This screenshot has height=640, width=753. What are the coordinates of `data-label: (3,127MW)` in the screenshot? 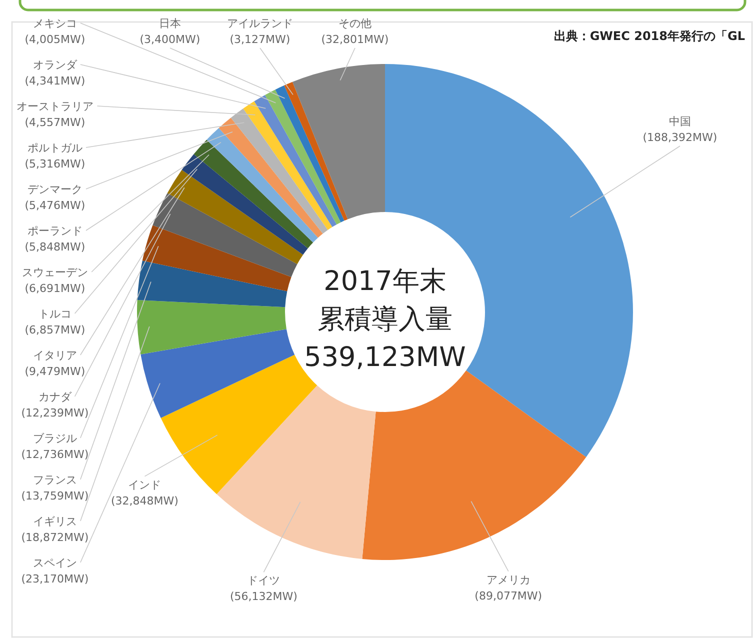 It's located at (260, 39).